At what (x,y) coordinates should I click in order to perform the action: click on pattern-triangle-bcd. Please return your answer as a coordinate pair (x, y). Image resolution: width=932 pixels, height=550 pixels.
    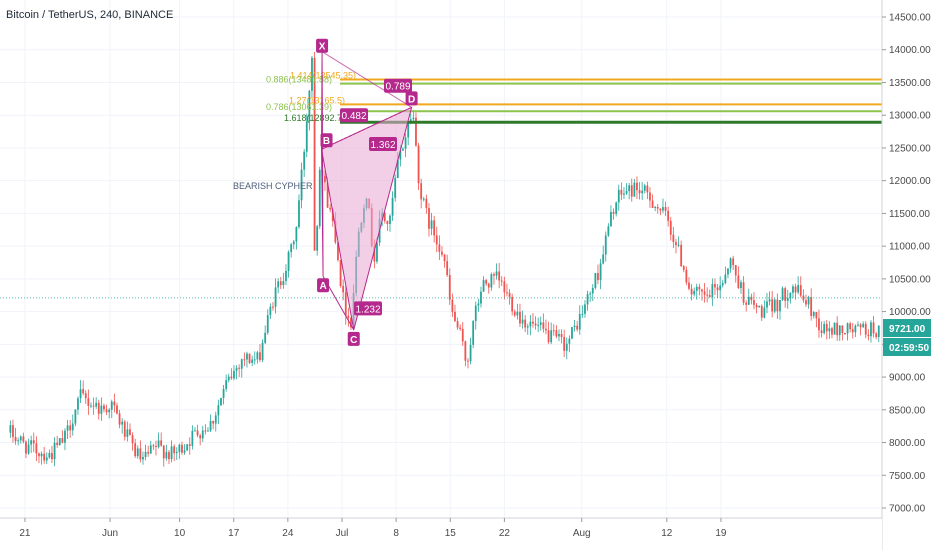
    Looking at the image, I should click on (366, 218).